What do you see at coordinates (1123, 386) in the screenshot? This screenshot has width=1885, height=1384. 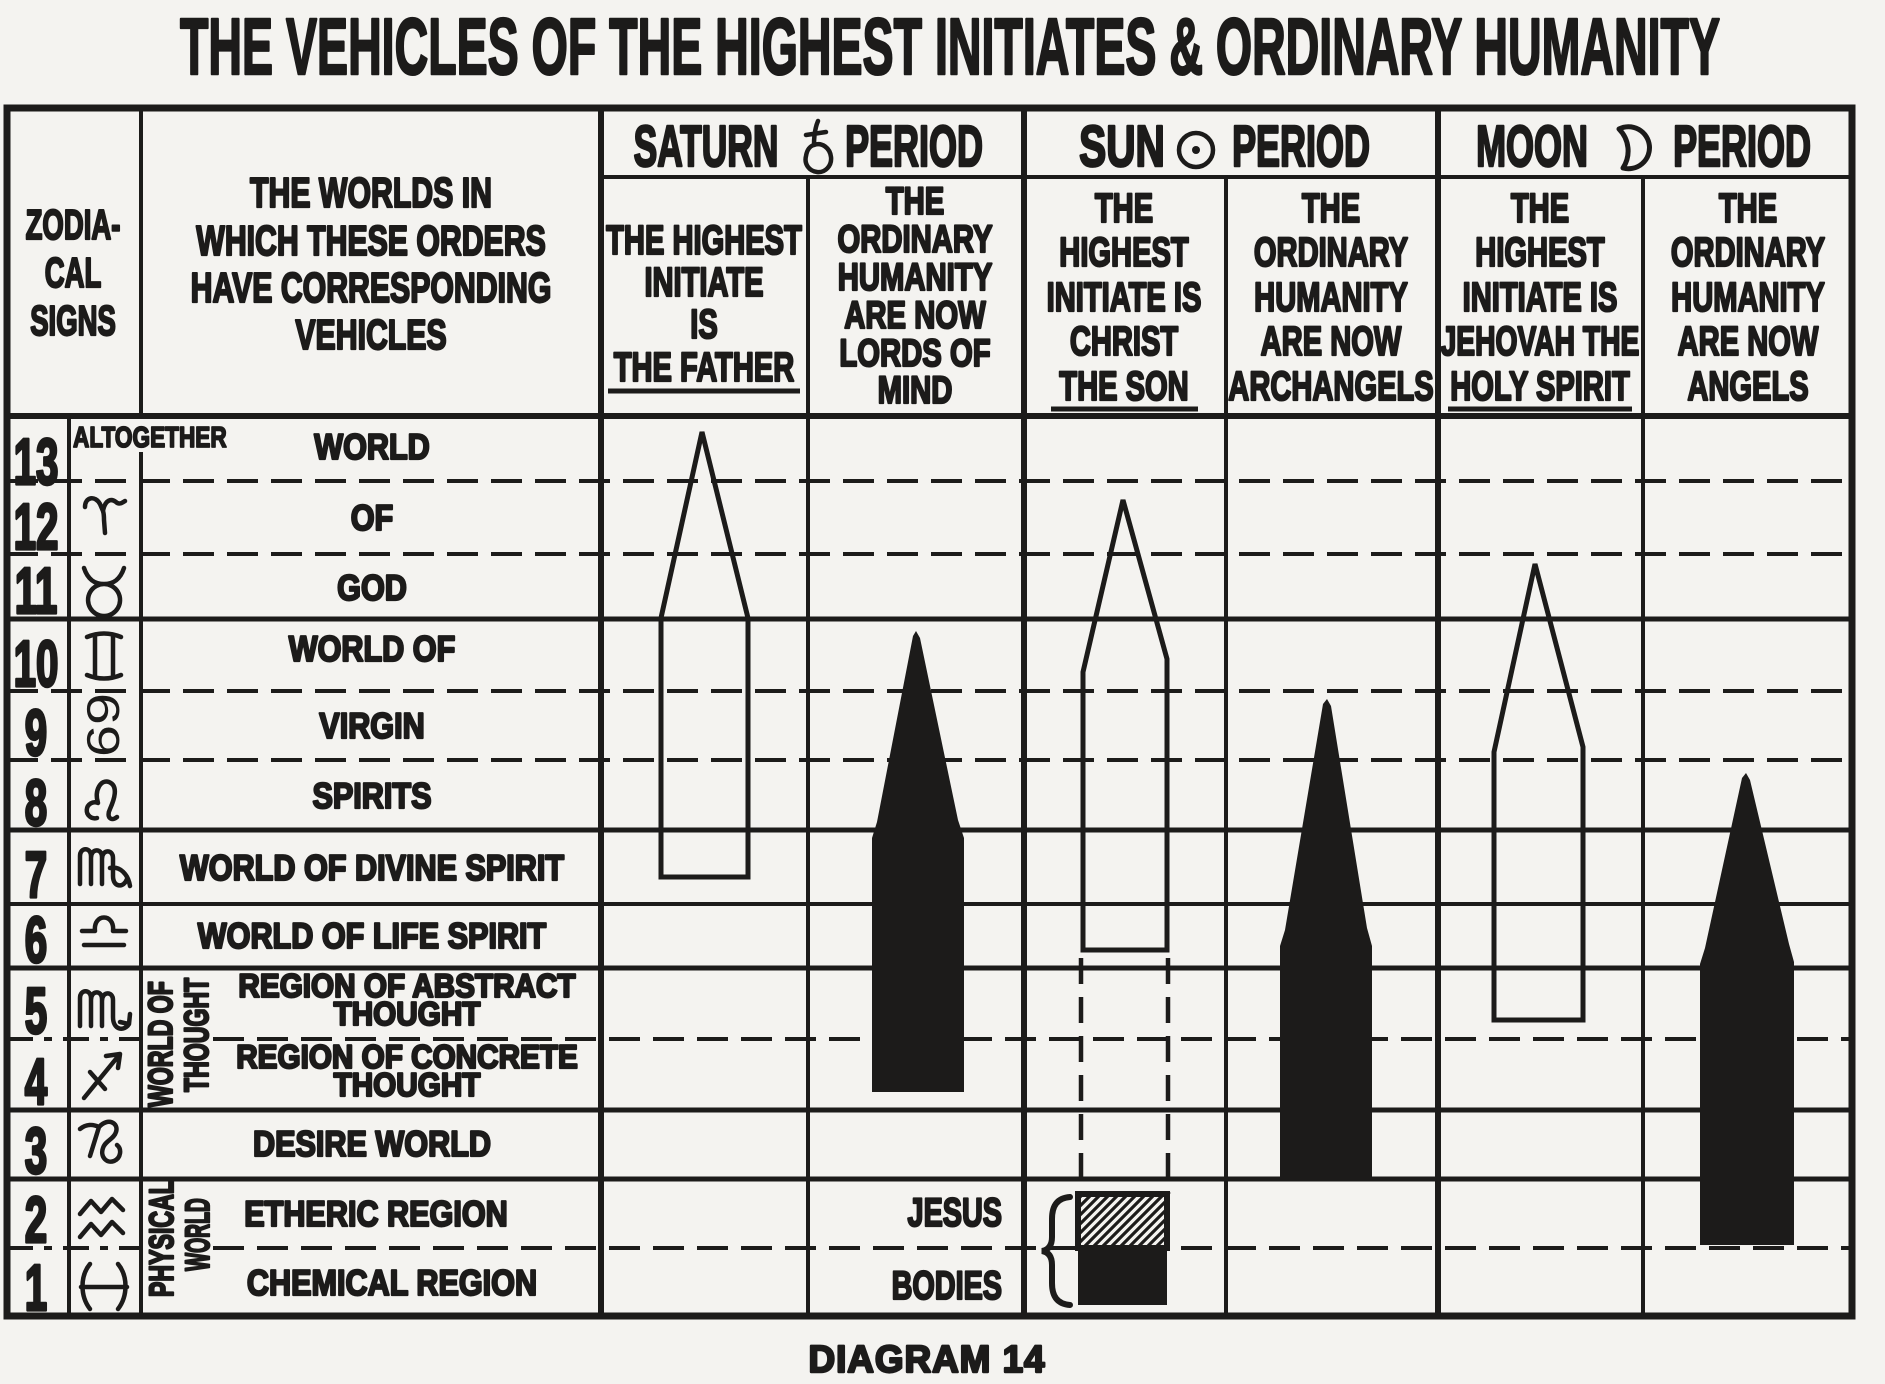 I see `svg-text: THE SON` at bounding box center [1123, 386].